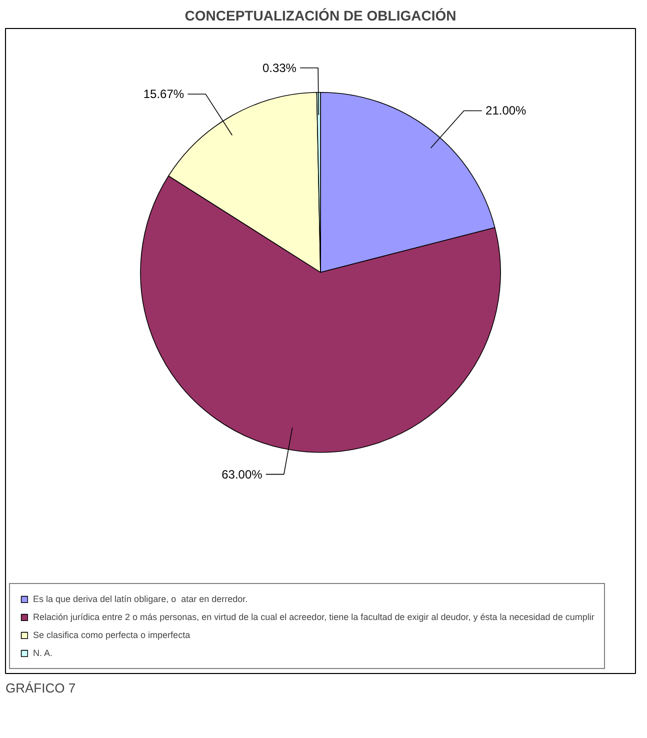  Describe the element at coordinates (111, 635) in the screenshot. I see `legend-label: Se clasifica como perfecta o imperfecta` at that location.